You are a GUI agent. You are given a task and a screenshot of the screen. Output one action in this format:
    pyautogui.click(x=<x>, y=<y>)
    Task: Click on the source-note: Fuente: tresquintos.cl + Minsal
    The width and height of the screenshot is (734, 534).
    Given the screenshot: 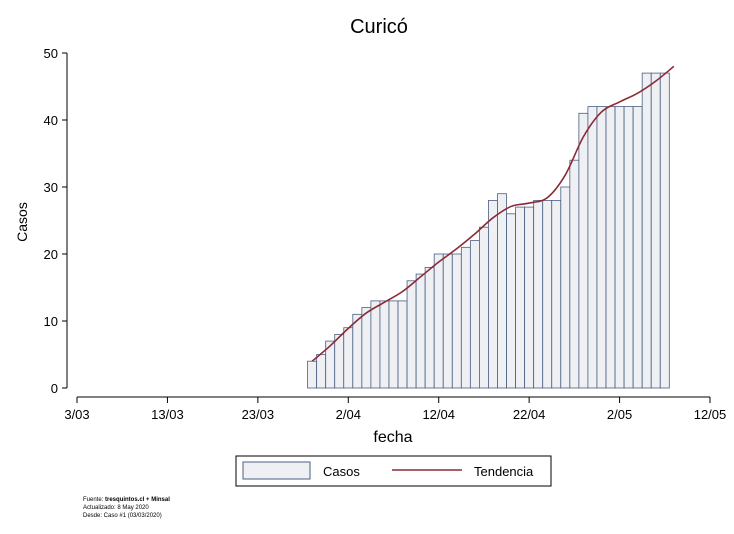 What is the action you would take?
    pyautogui.click(x=126, y=500)
    